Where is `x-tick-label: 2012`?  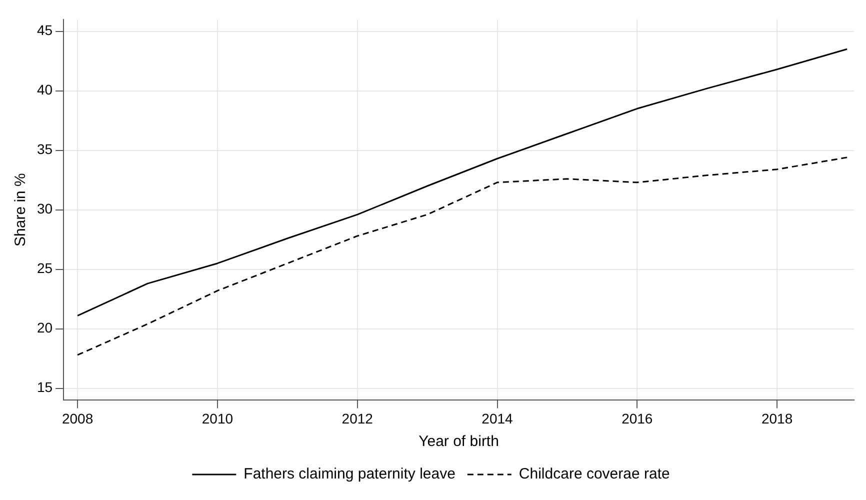
x-tick-label: 2012 is located at coordinates (358, 418).